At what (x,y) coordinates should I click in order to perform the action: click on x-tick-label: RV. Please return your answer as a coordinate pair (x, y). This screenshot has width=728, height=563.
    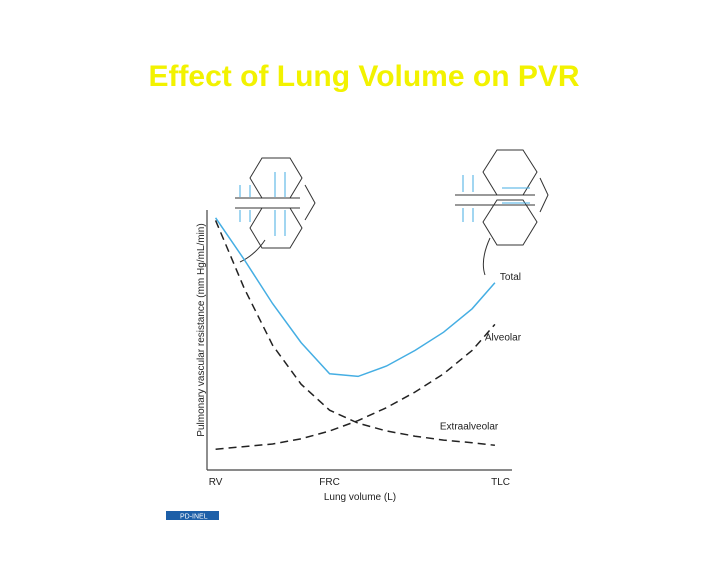
    Looking at the image, I should click on (216, 482).